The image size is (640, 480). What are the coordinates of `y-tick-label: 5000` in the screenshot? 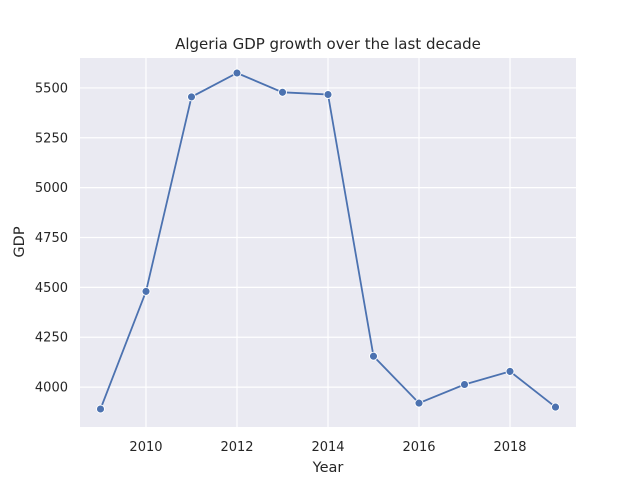 It's located at (51, 188).